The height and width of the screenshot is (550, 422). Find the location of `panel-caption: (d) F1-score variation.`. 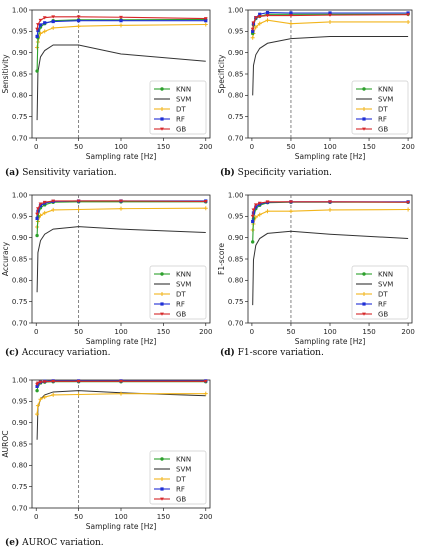

panel-caption: (d) F1-score variation. is located at coordinates (272, 352).